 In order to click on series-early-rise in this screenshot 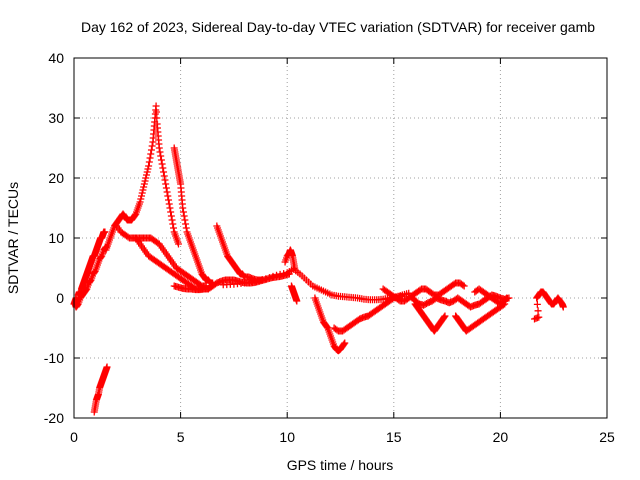, I will do `click(89, 268)`.